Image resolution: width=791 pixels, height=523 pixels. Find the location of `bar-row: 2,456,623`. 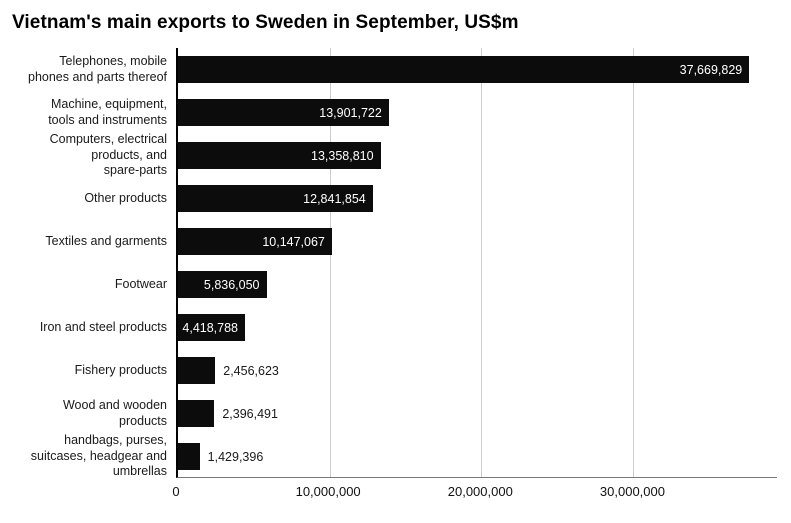

bar-row: 2,456,623 is located at coordinates (477, 370).